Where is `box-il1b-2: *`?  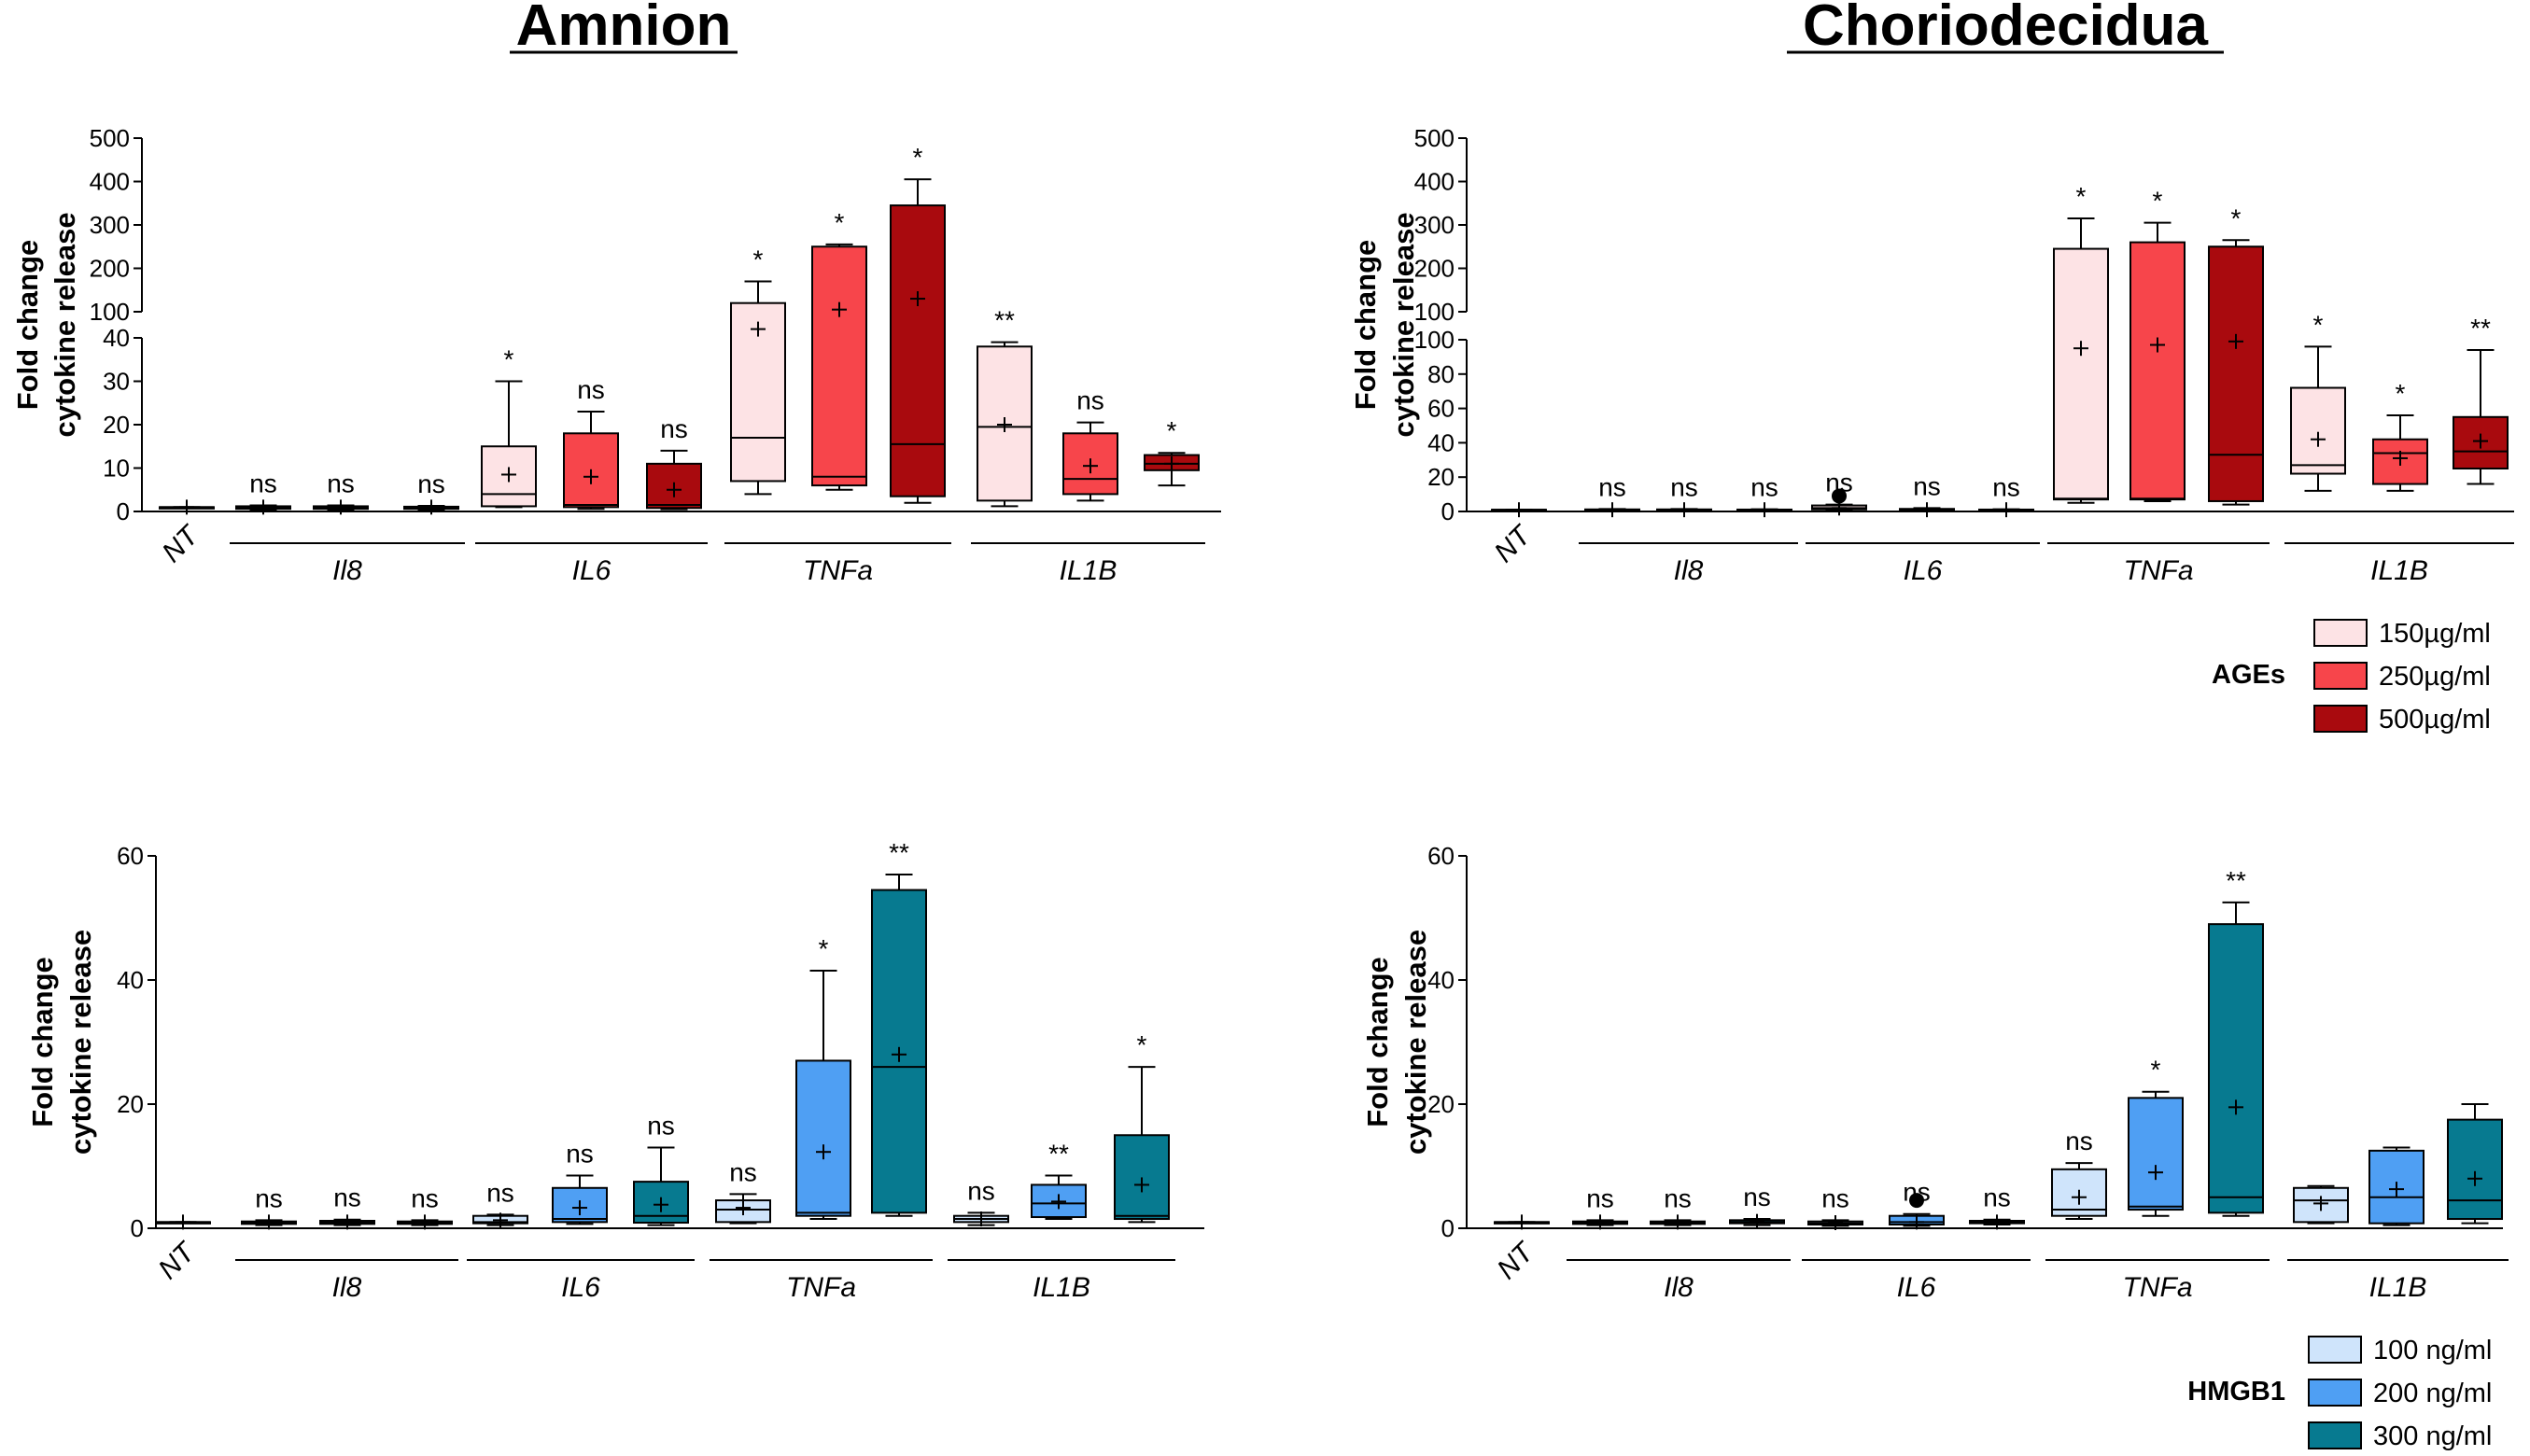
box-il1b-2: * is located at coordinates (1142, 1127).